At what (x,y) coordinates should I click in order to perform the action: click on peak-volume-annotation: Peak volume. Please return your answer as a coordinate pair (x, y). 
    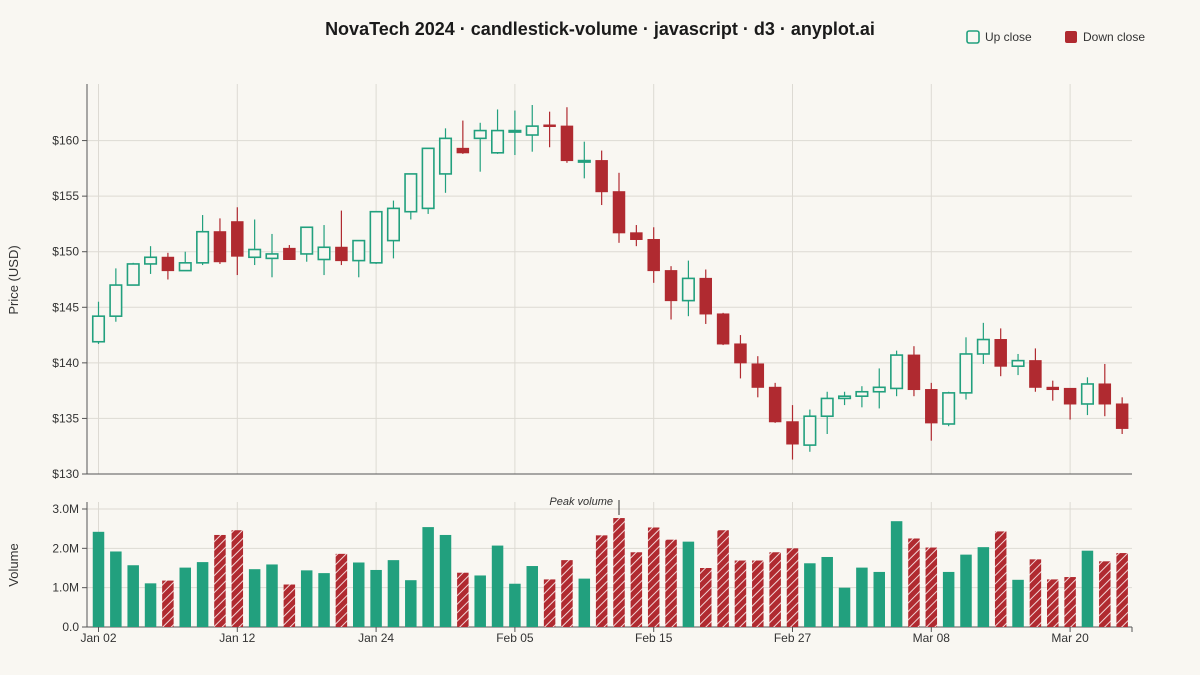
    Looking at the image, I should click on (581, 502).